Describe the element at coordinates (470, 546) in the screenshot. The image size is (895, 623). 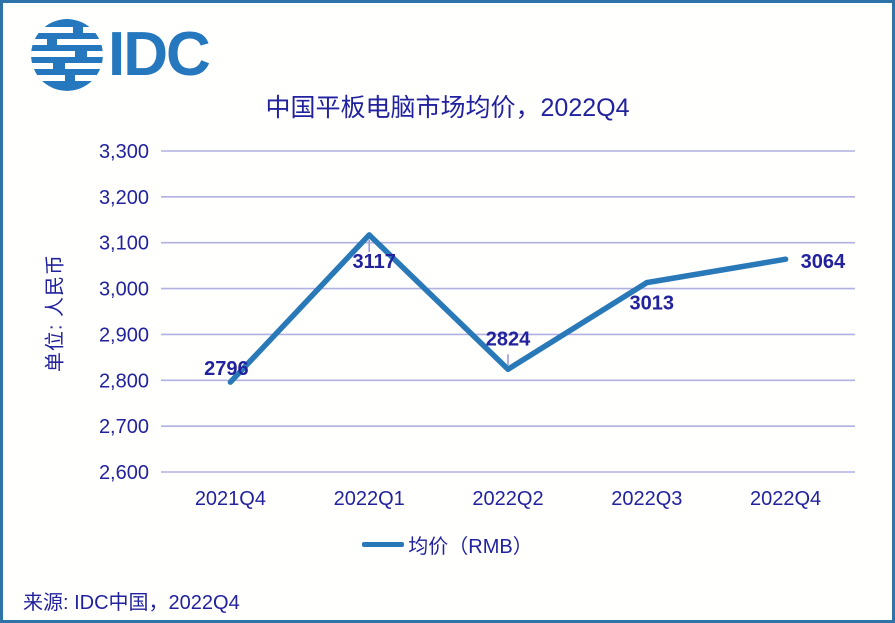
I see `legend-label: 均价（RMB）` at that location.